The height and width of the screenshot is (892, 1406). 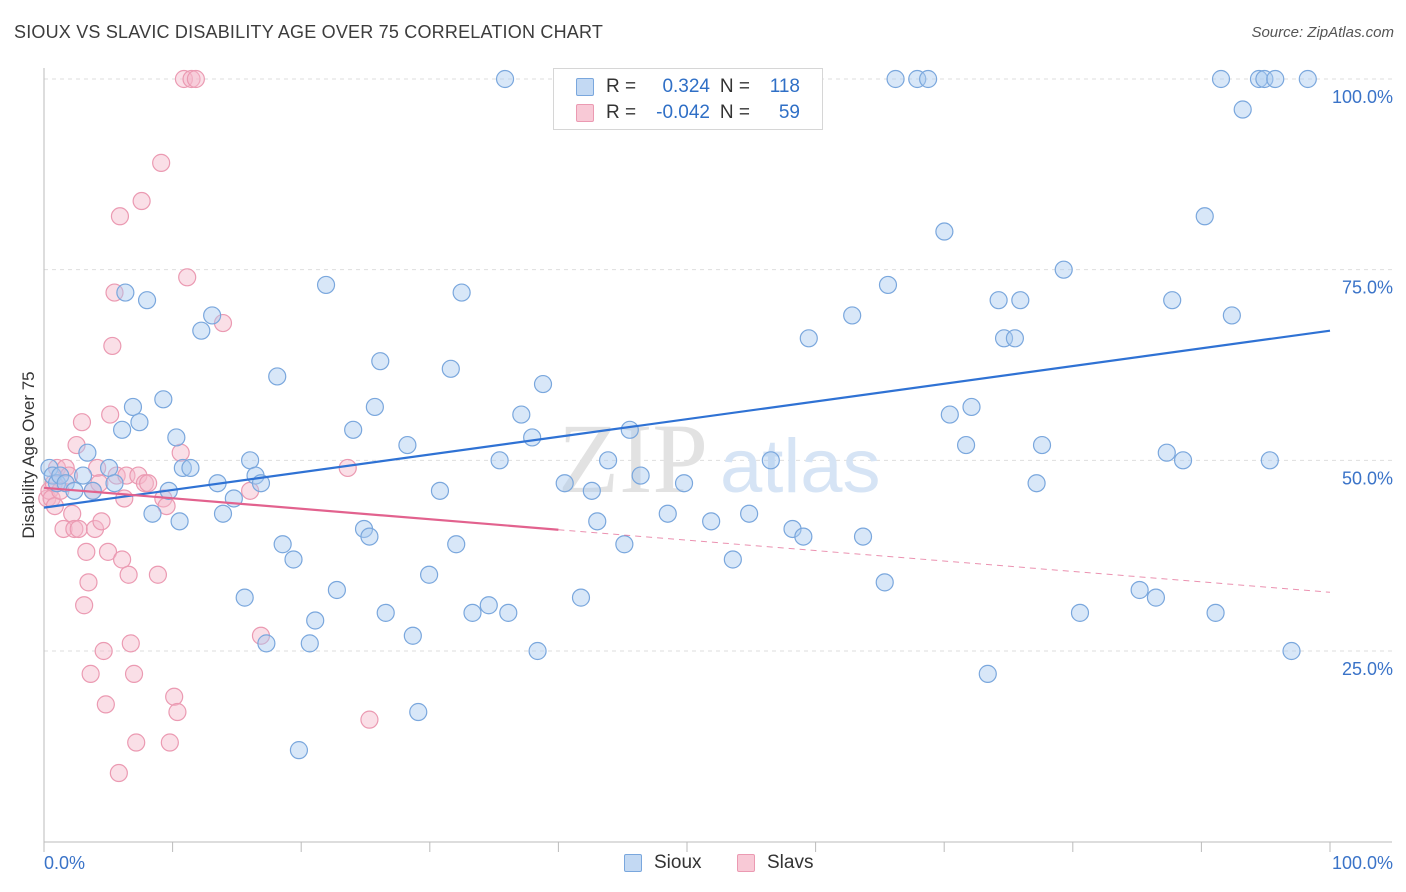 What do you see at coordinates (784, 86) in the screenshot?
I see `n-value: 118` at bounding box center [784, 86].